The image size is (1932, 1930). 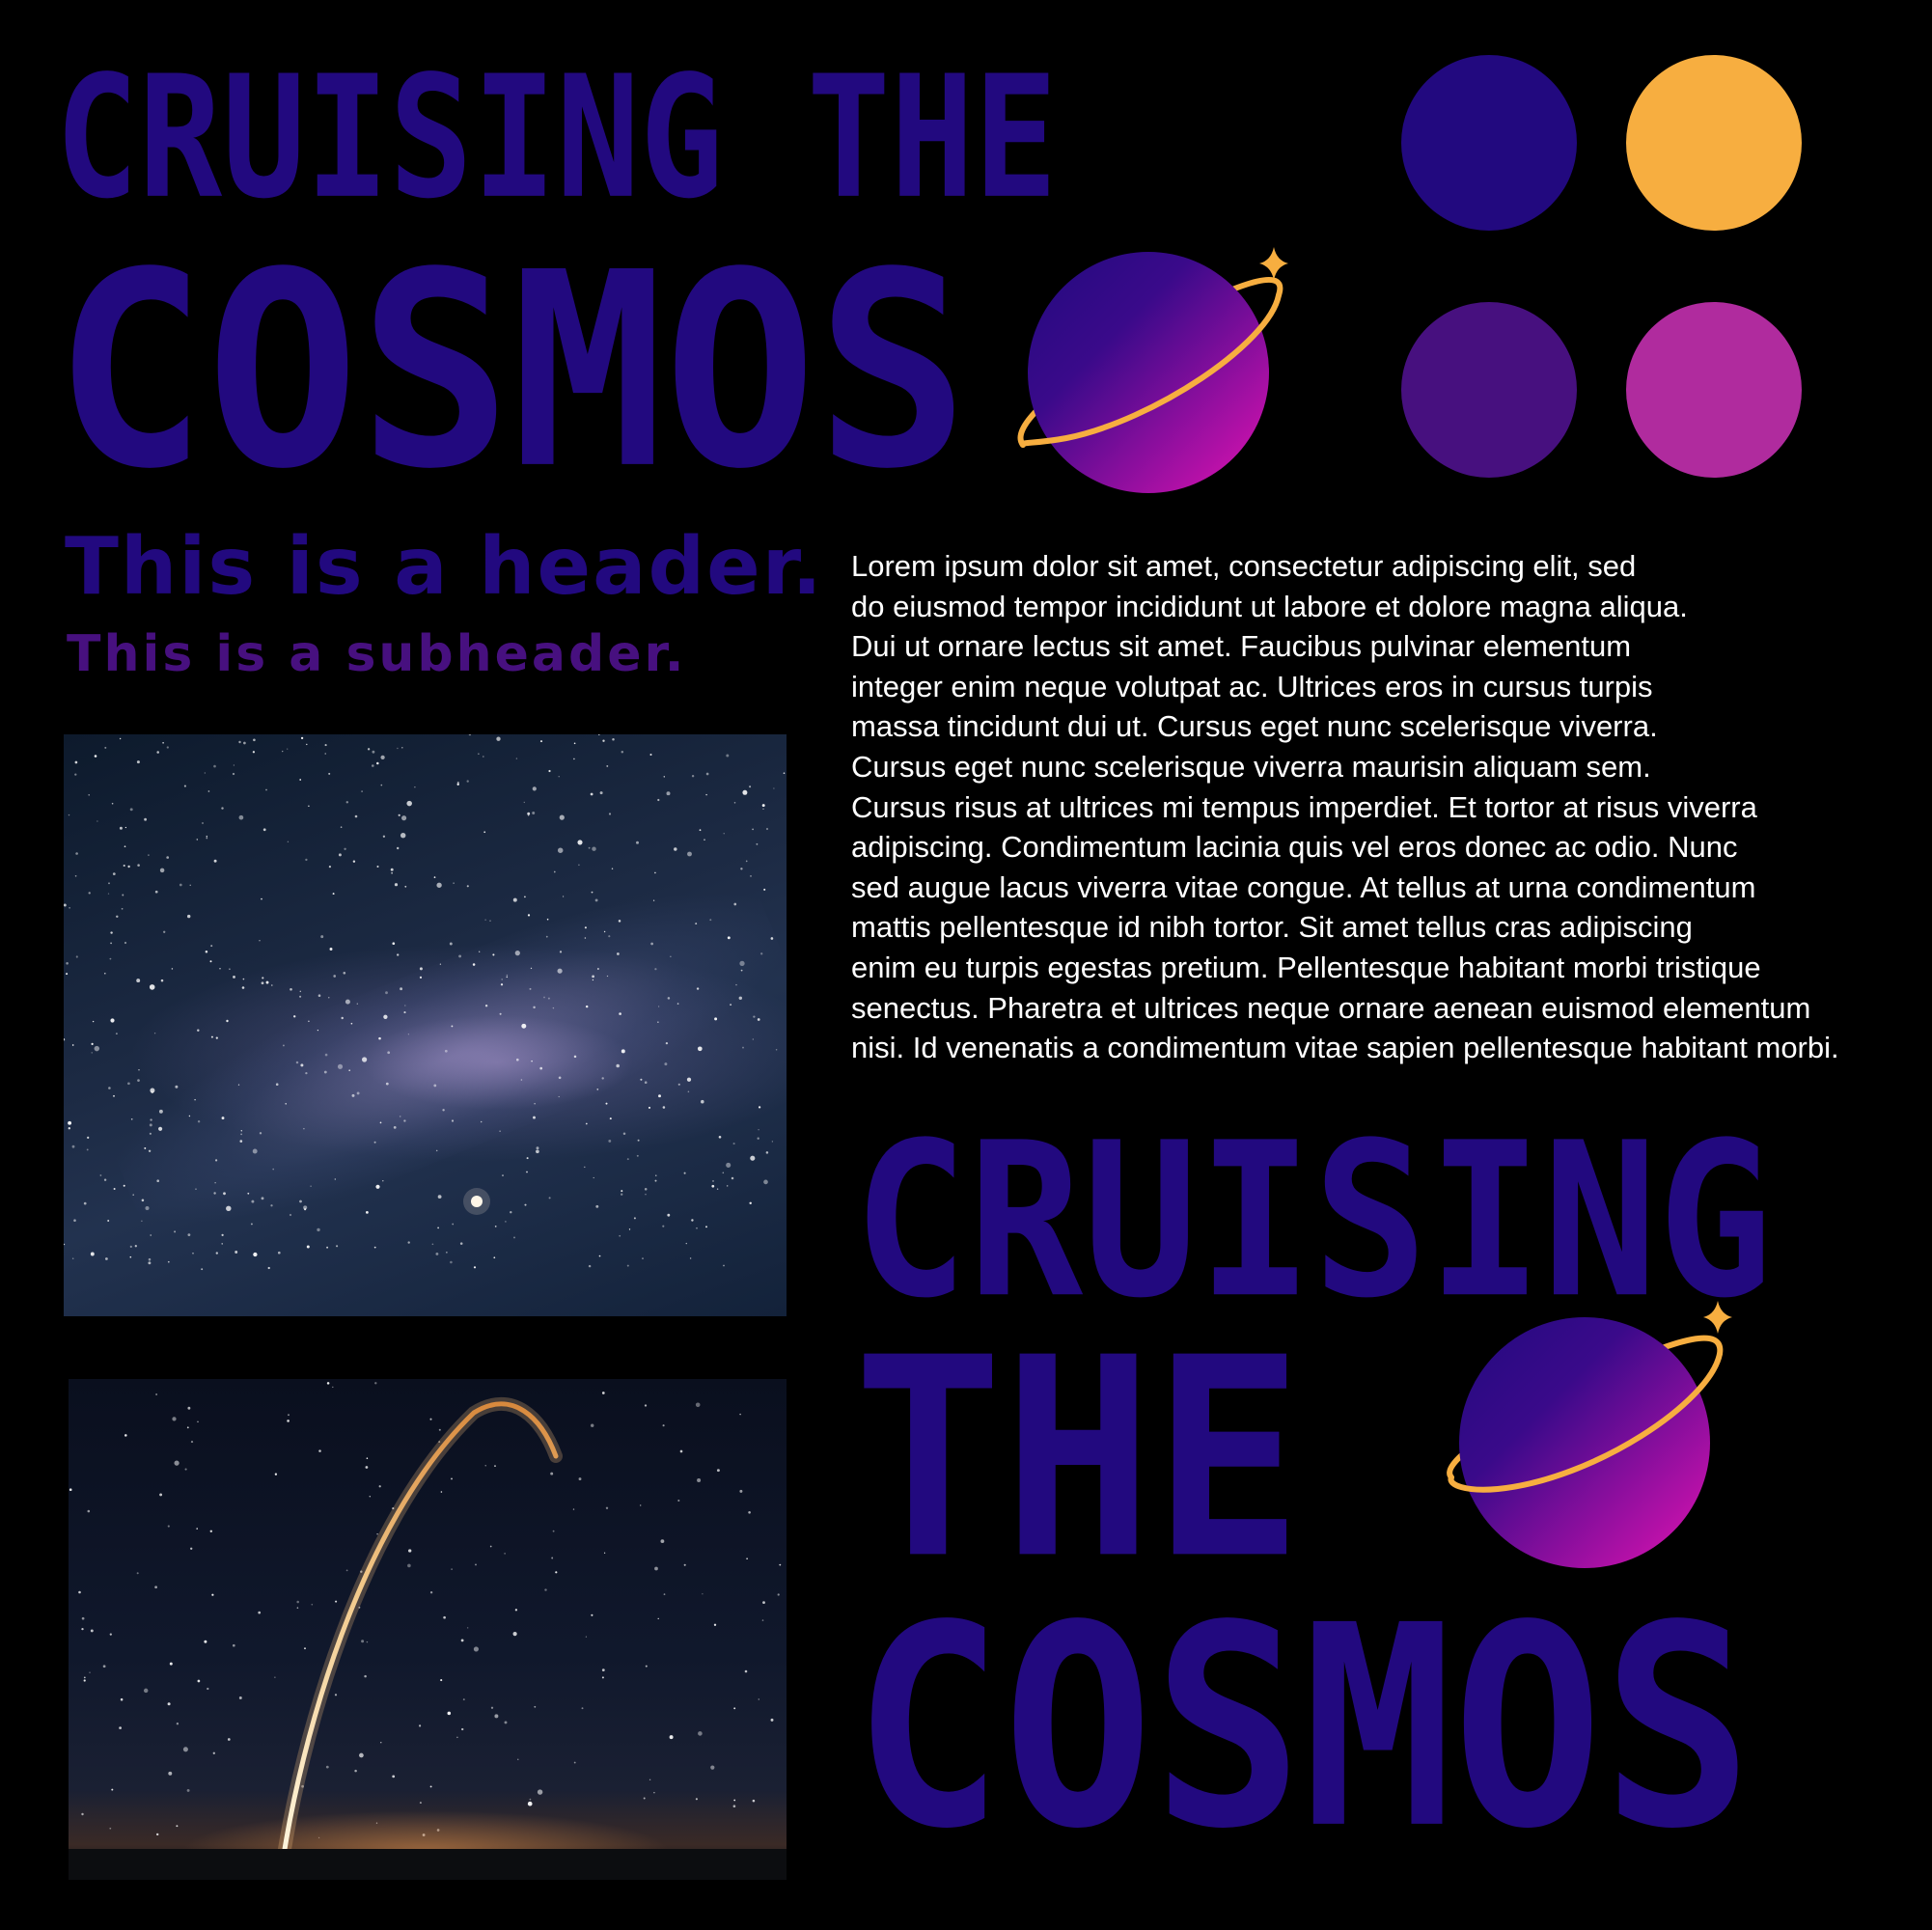 I want to click on logo-wordmark-line2: COSMOS, so click(x=511, y=372).